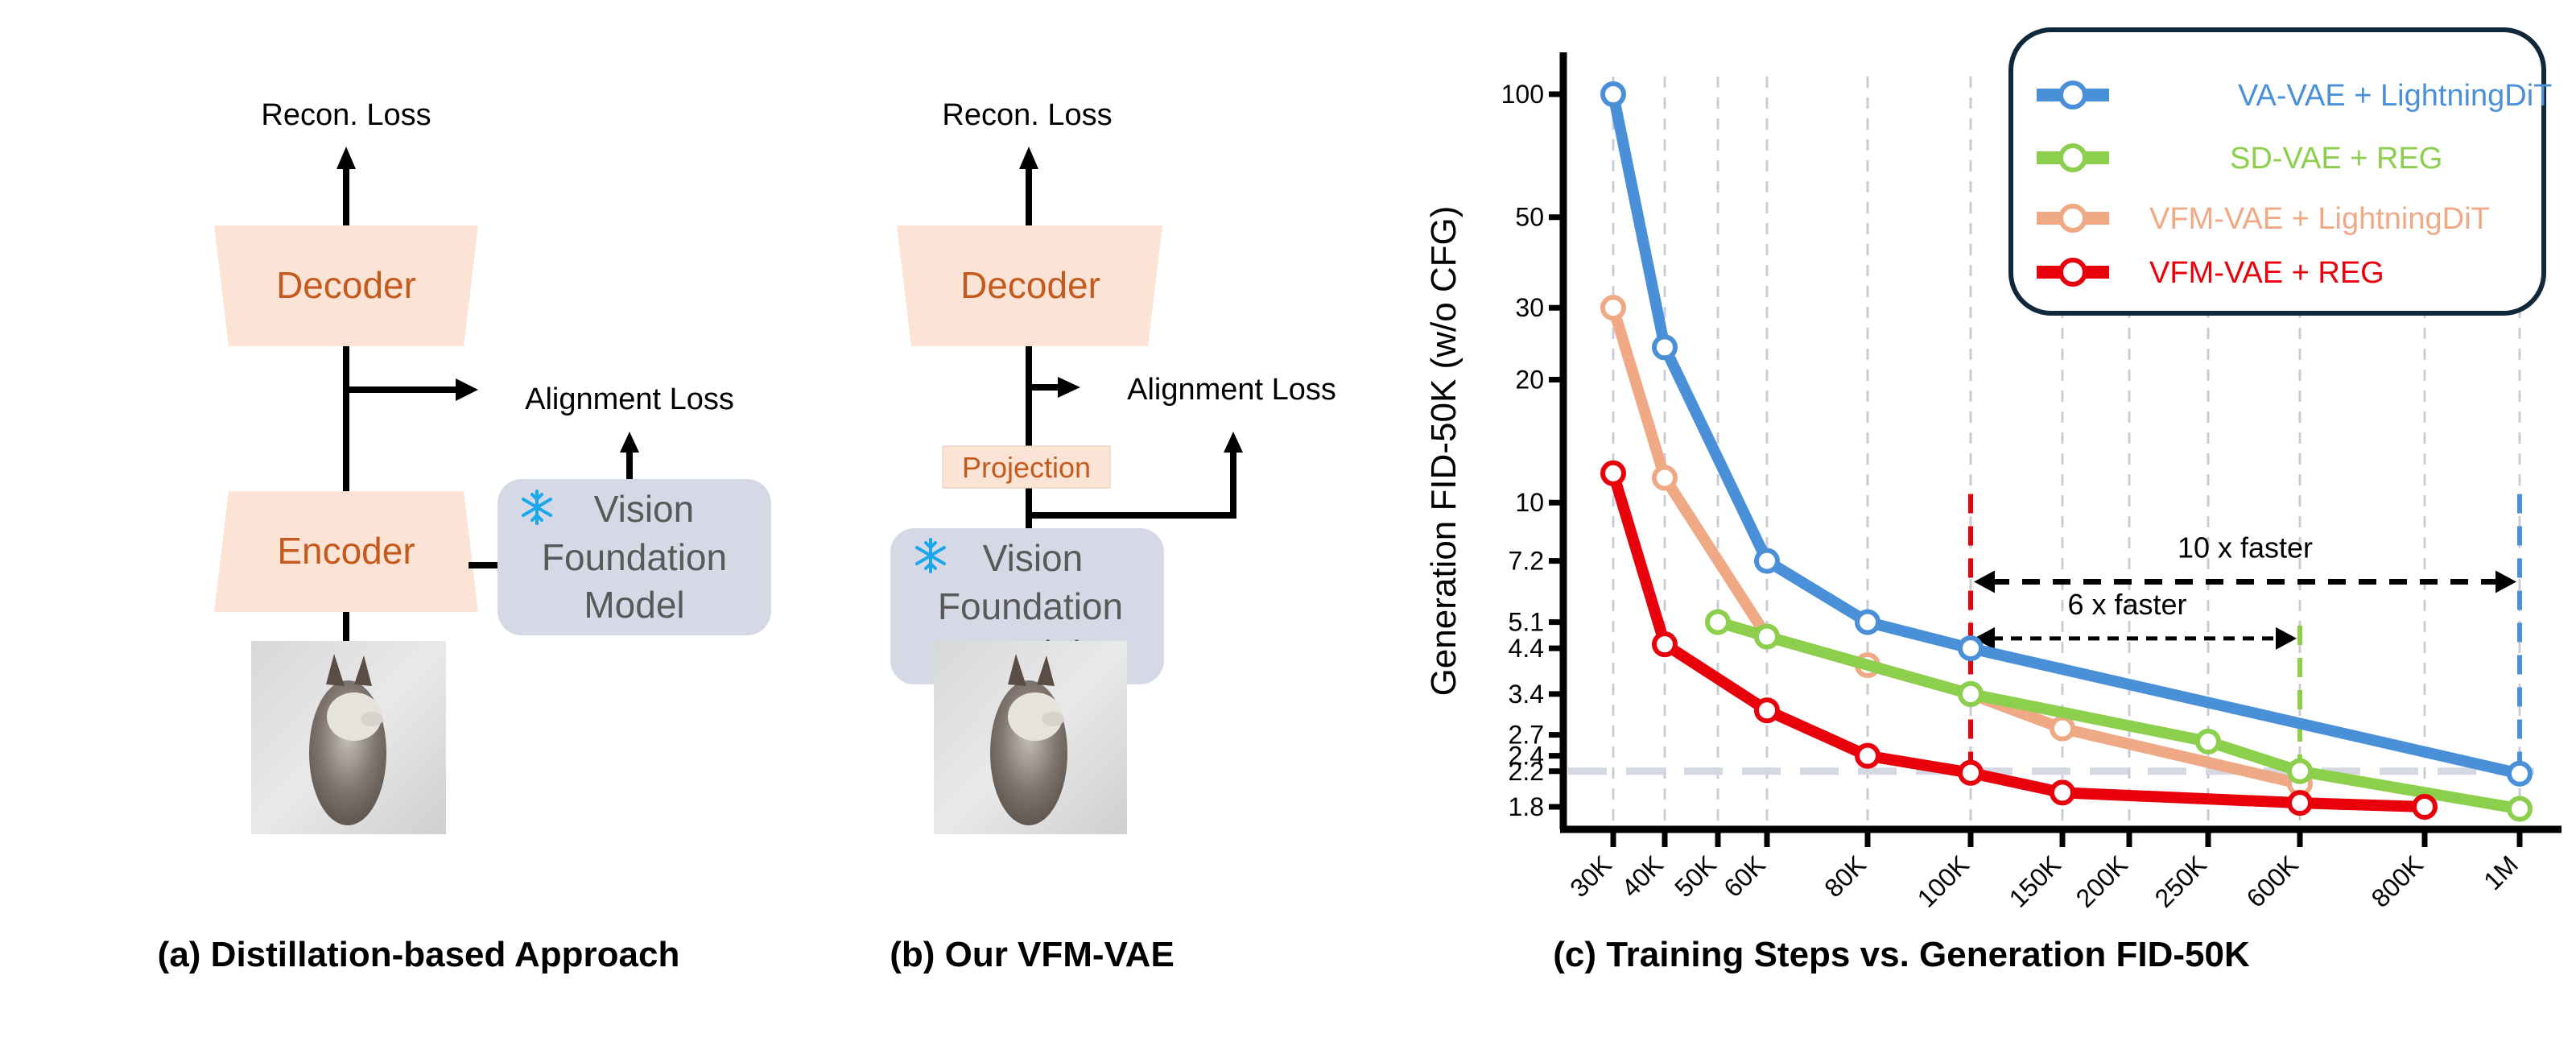  Describe the element at coordinates (1032, 954) in the screenshot. I see `caption-b: (b) Our VFM-VAE` at that location.